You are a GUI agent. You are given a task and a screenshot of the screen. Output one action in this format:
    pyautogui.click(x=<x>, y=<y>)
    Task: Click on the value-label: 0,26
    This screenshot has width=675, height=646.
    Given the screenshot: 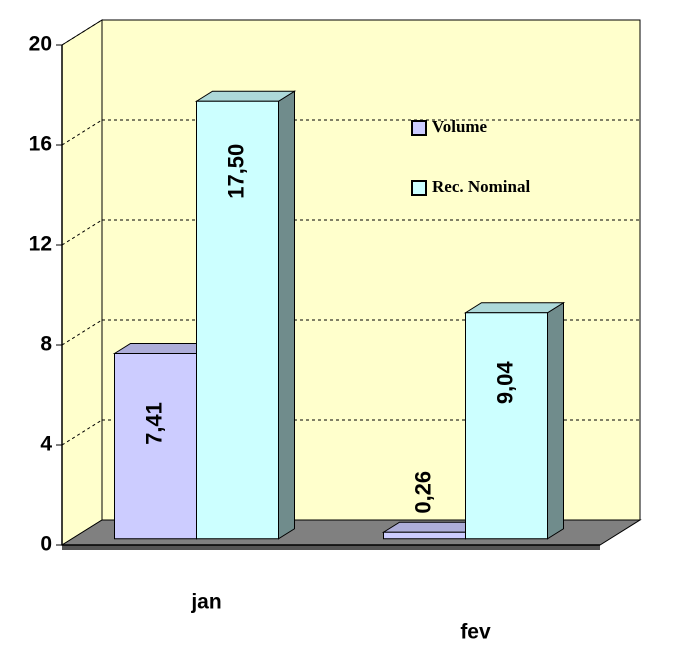 What is the action you would take?
    pyautogui.click(x=422, y=492)
    